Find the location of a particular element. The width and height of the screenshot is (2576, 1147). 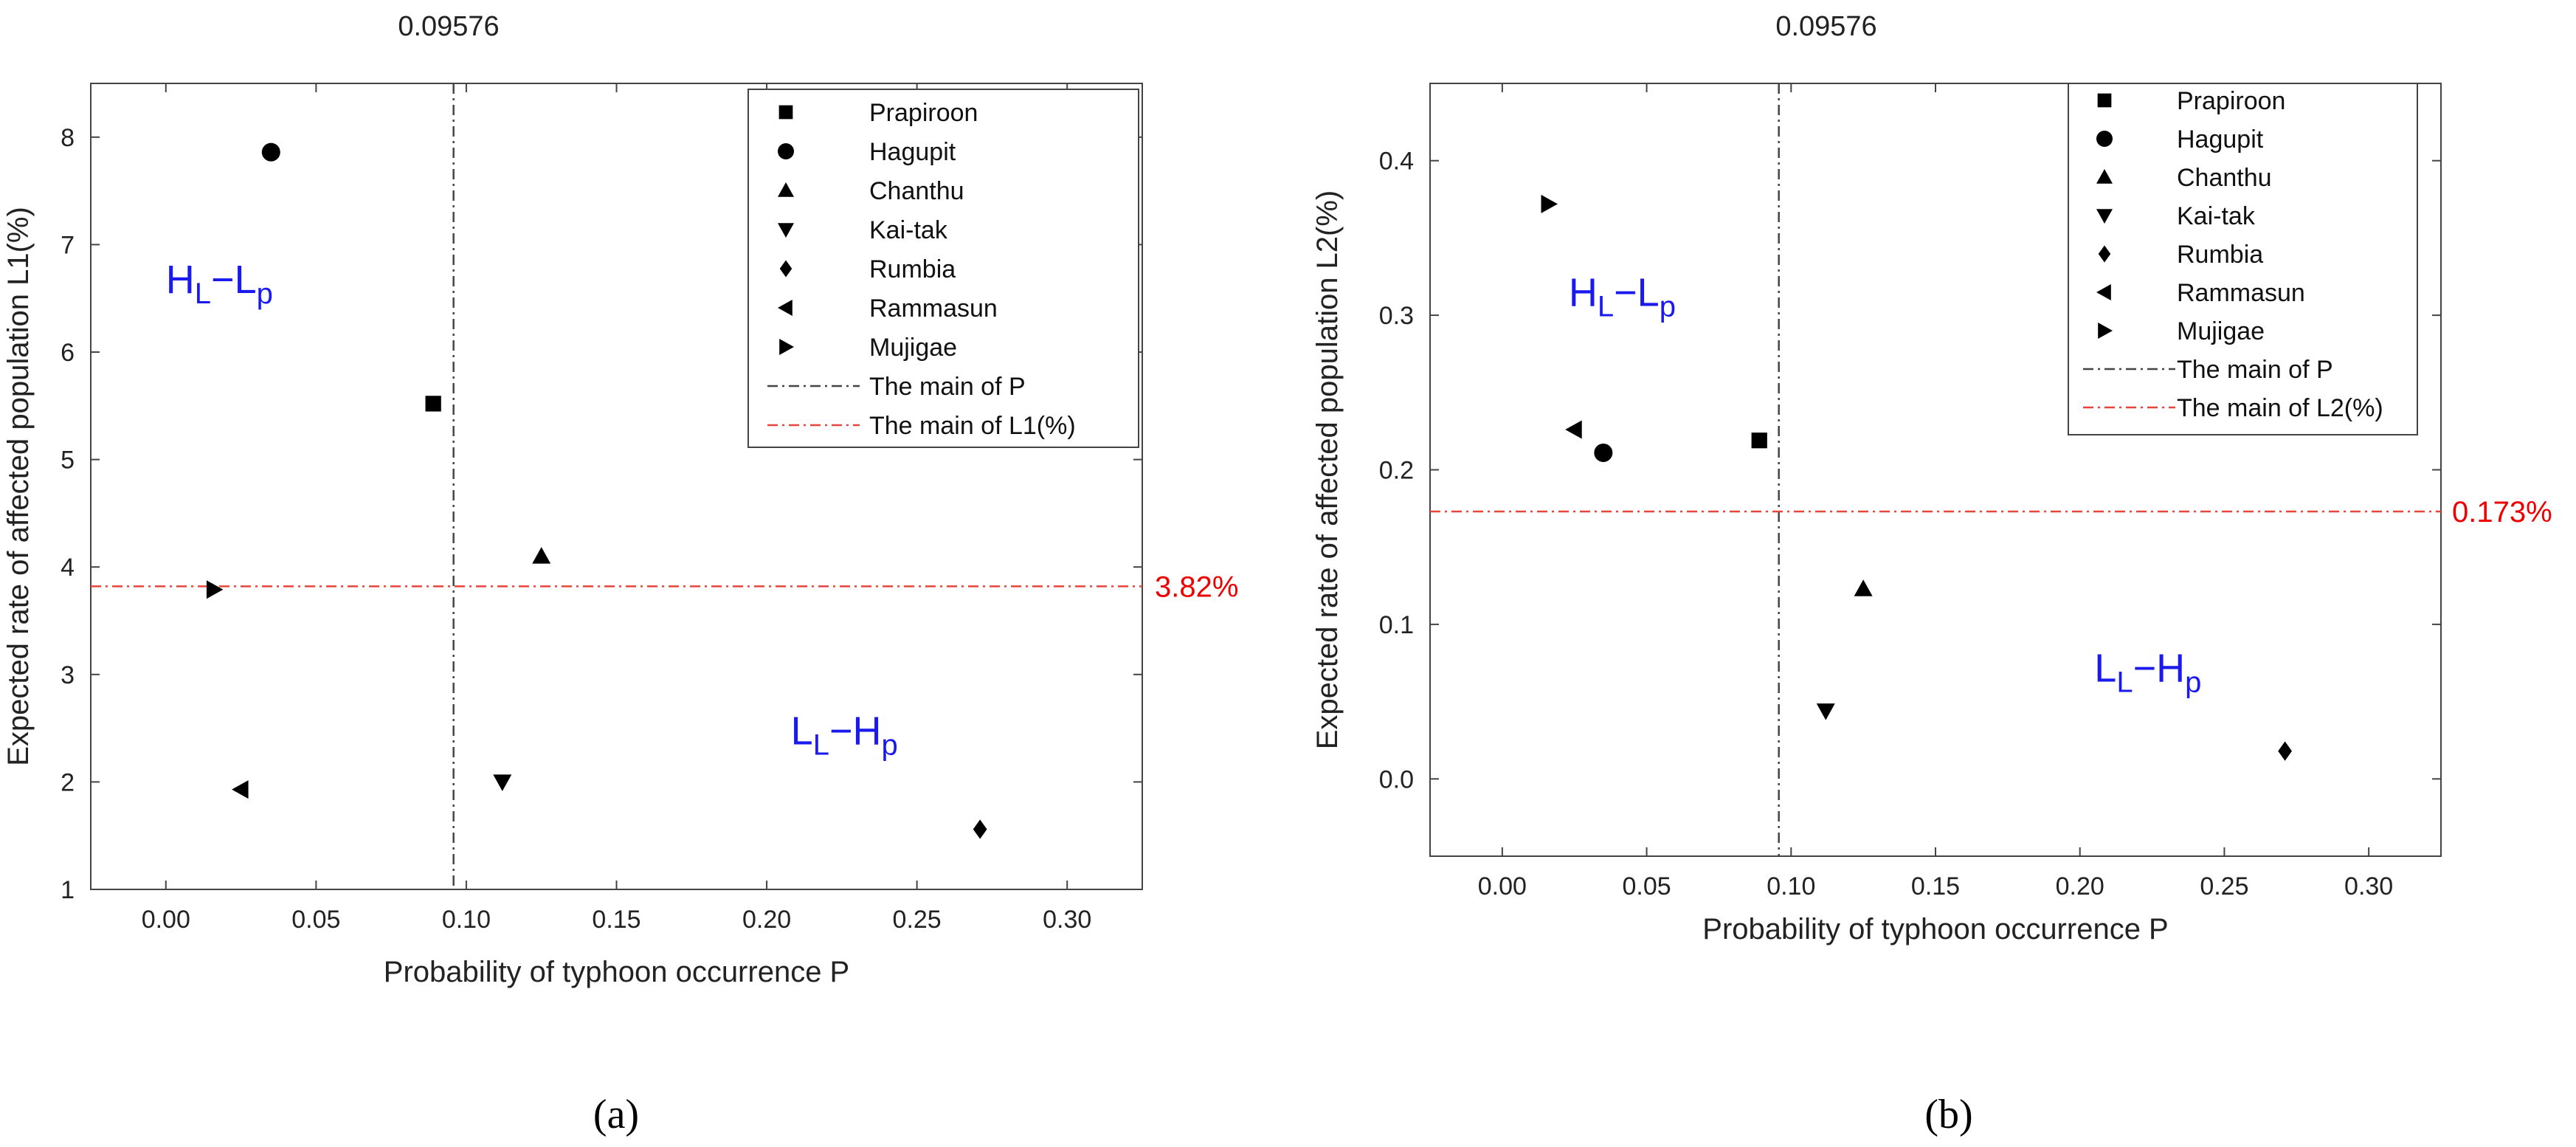

y-tick-label: 0.0 is located at coordinates (1396, 779).